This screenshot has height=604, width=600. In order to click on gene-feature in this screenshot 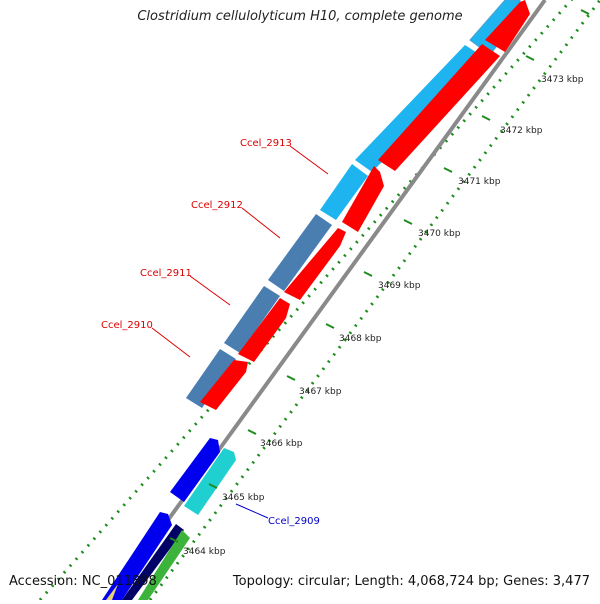, I will do `click(439, 107)`.